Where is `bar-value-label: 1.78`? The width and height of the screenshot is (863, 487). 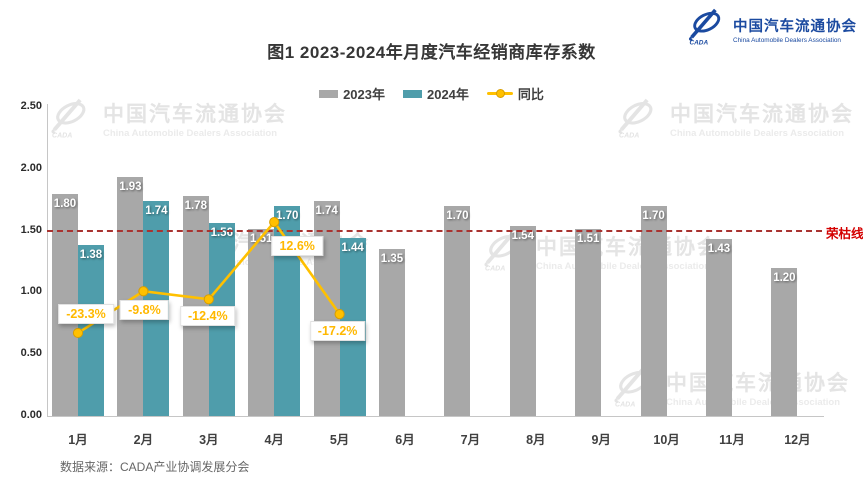
bar-value-label: 1.78 is located at coordinates (195, 205).